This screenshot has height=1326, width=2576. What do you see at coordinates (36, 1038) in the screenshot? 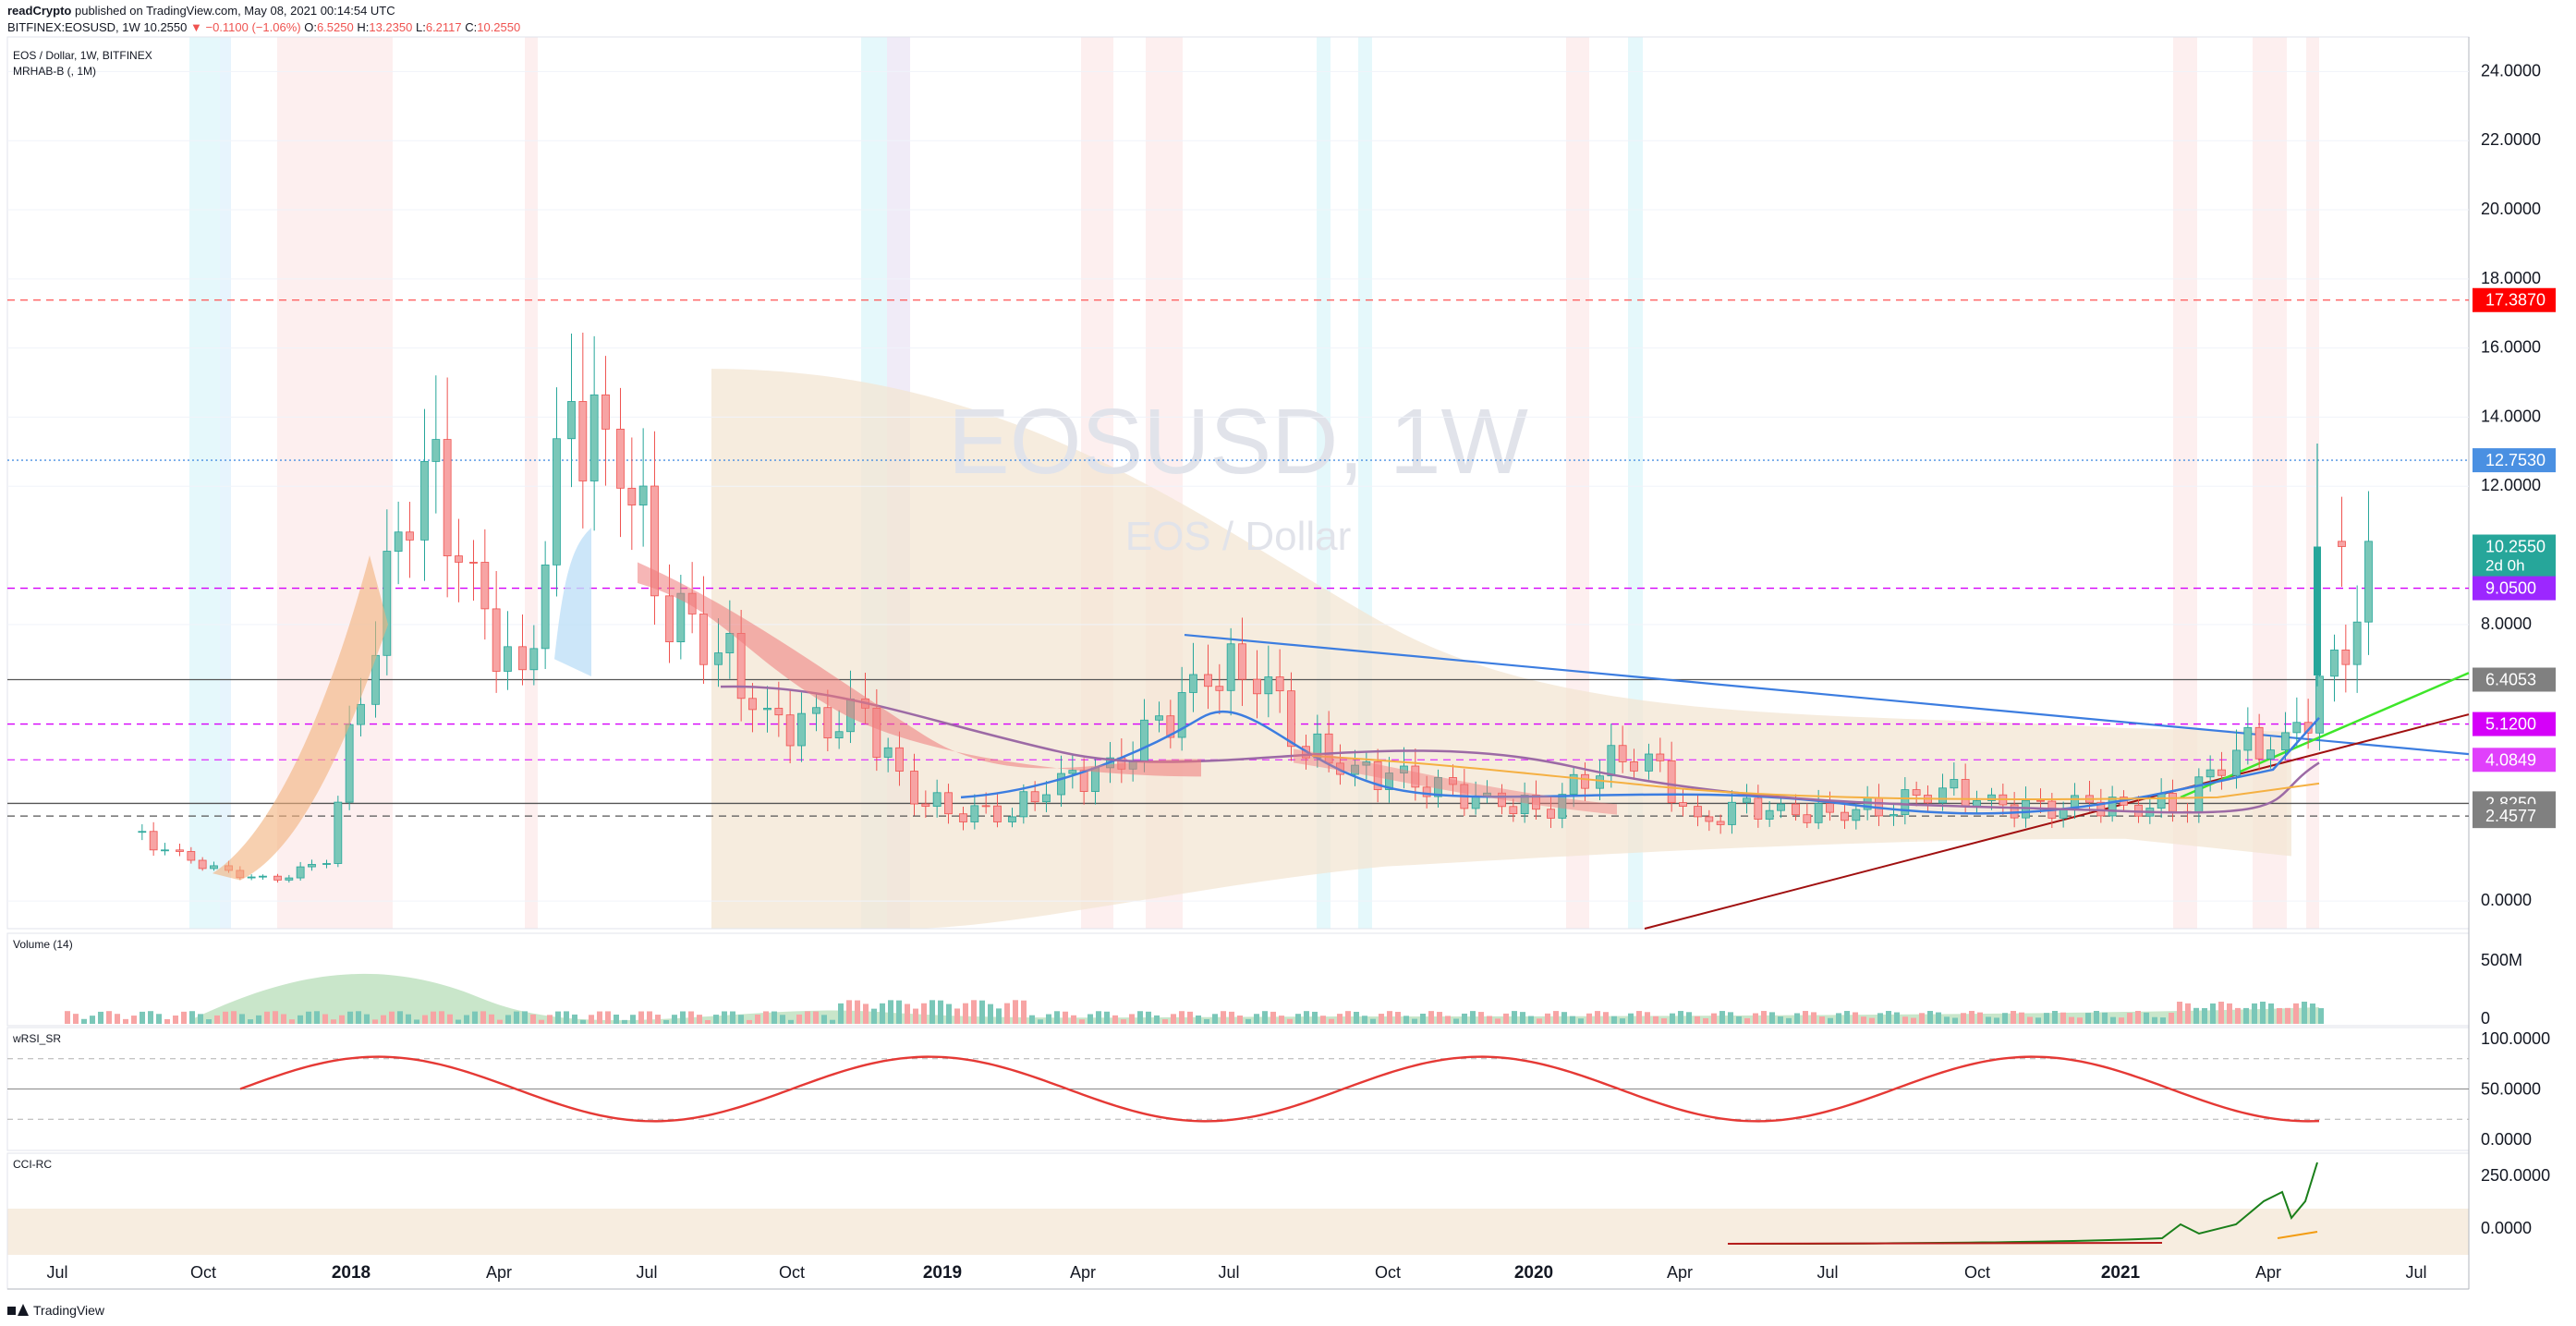
I see `wrsi-pane-title: wRSI_SR` at bounding box center [36, 1038].